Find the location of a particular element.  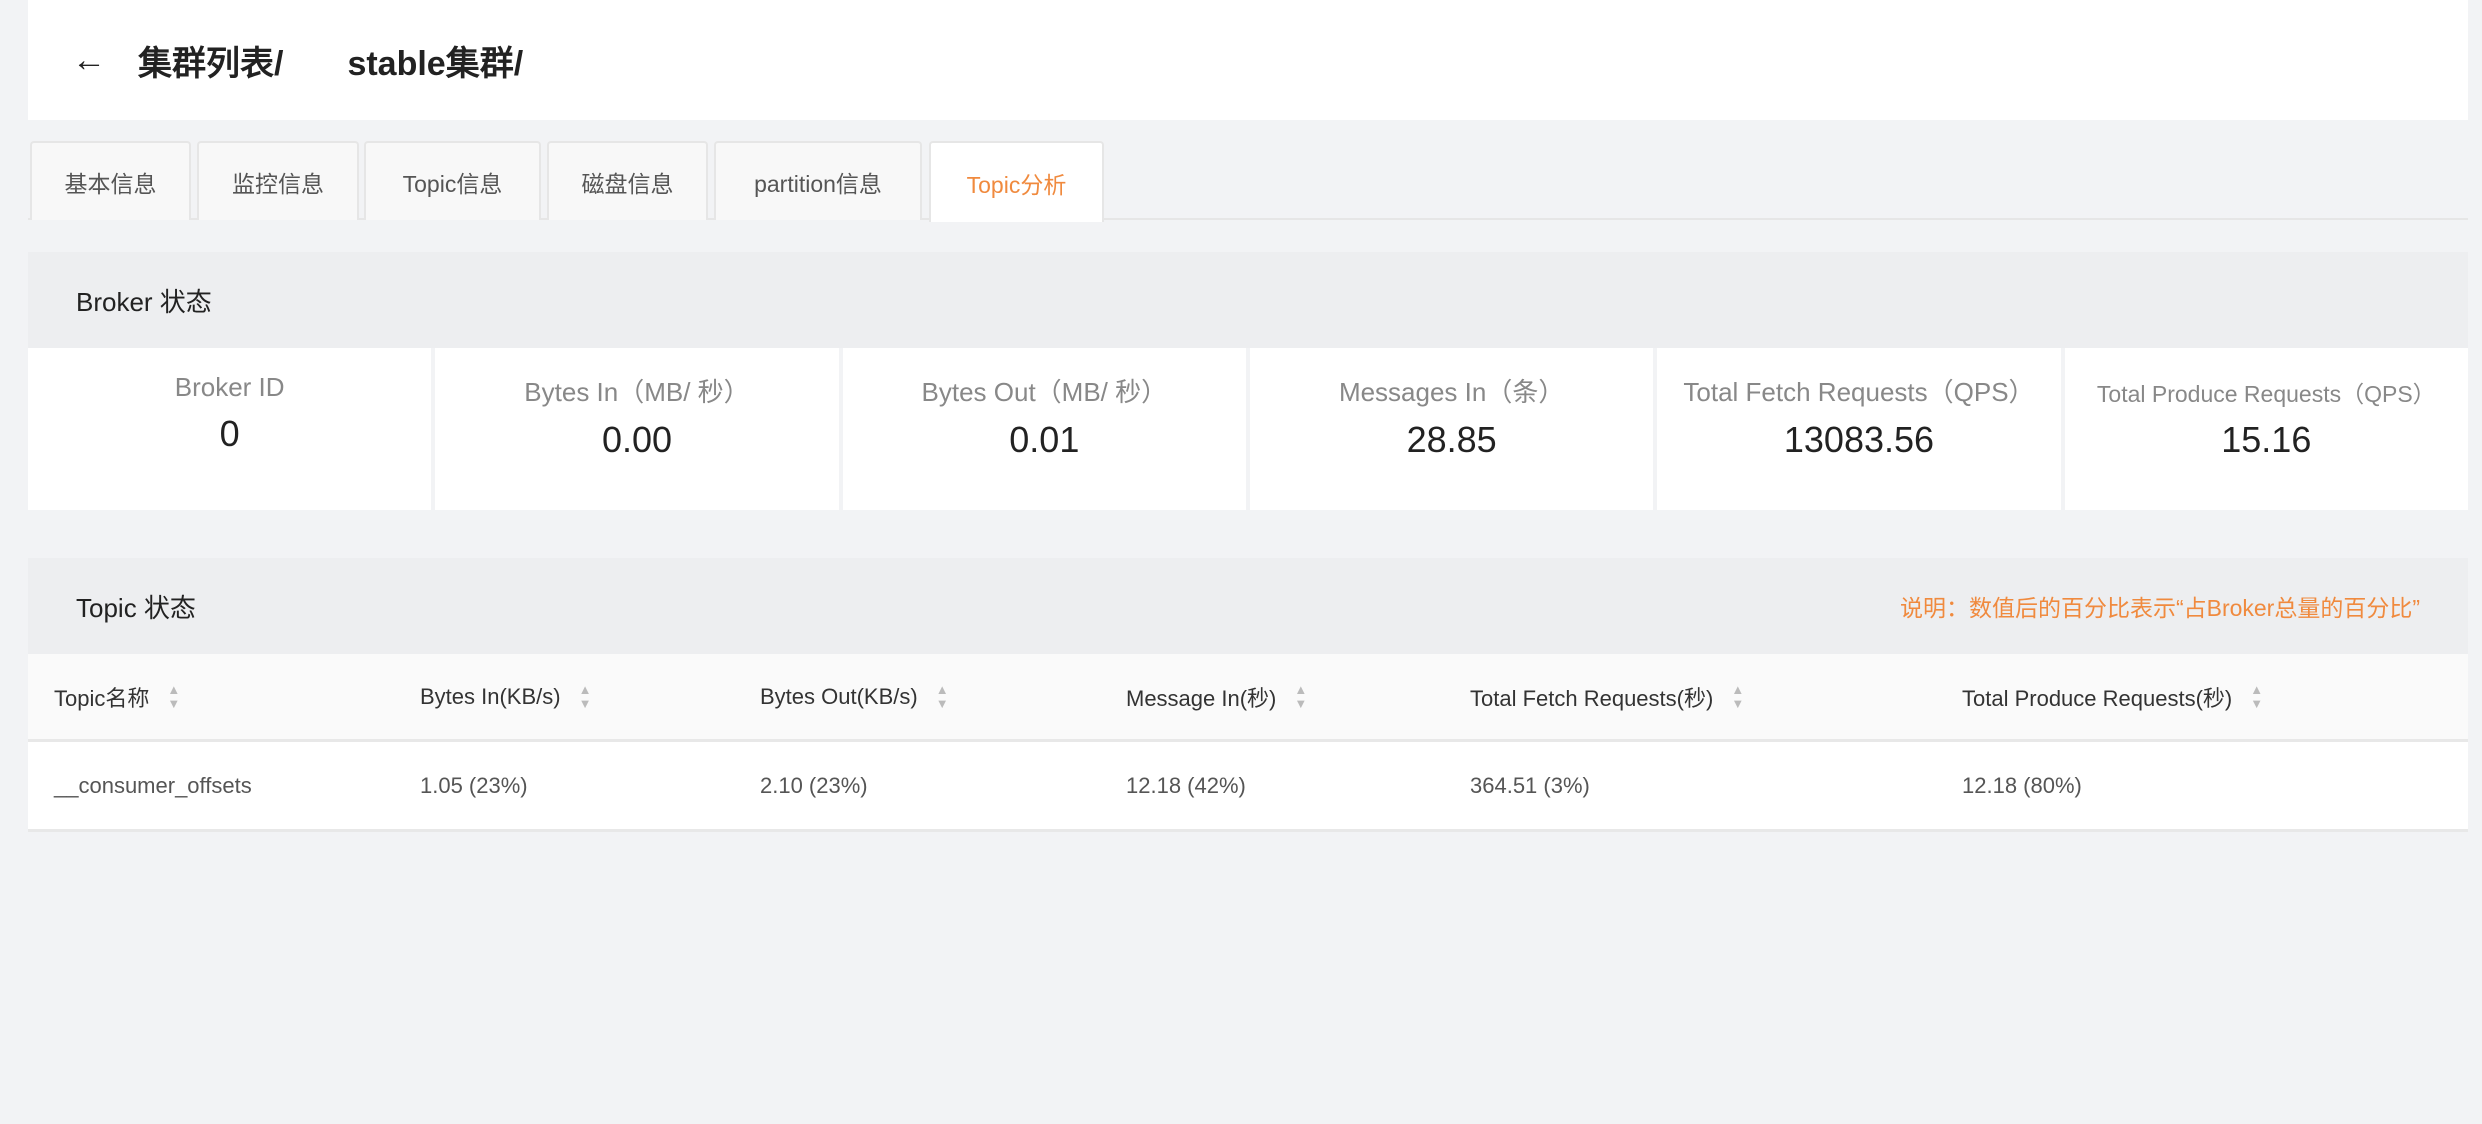

stat-value: 13083.56 is located at coordinates (1859, 439).